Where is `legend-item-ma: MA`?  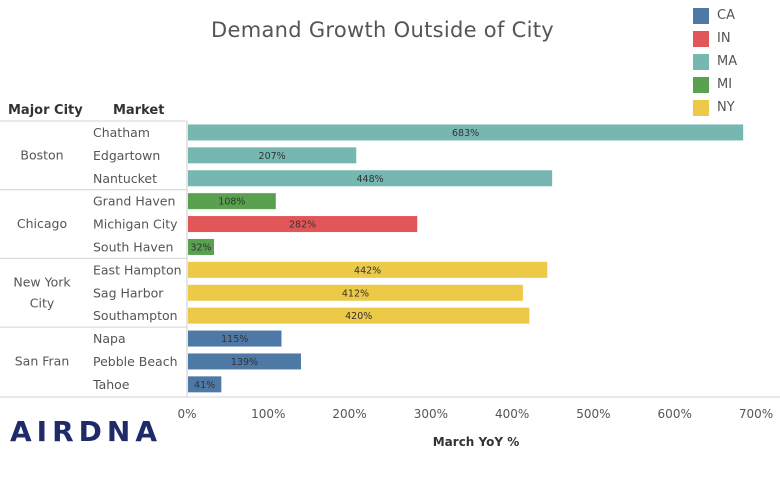
legend-item-ma: MA is located at coordinates (715, 61).